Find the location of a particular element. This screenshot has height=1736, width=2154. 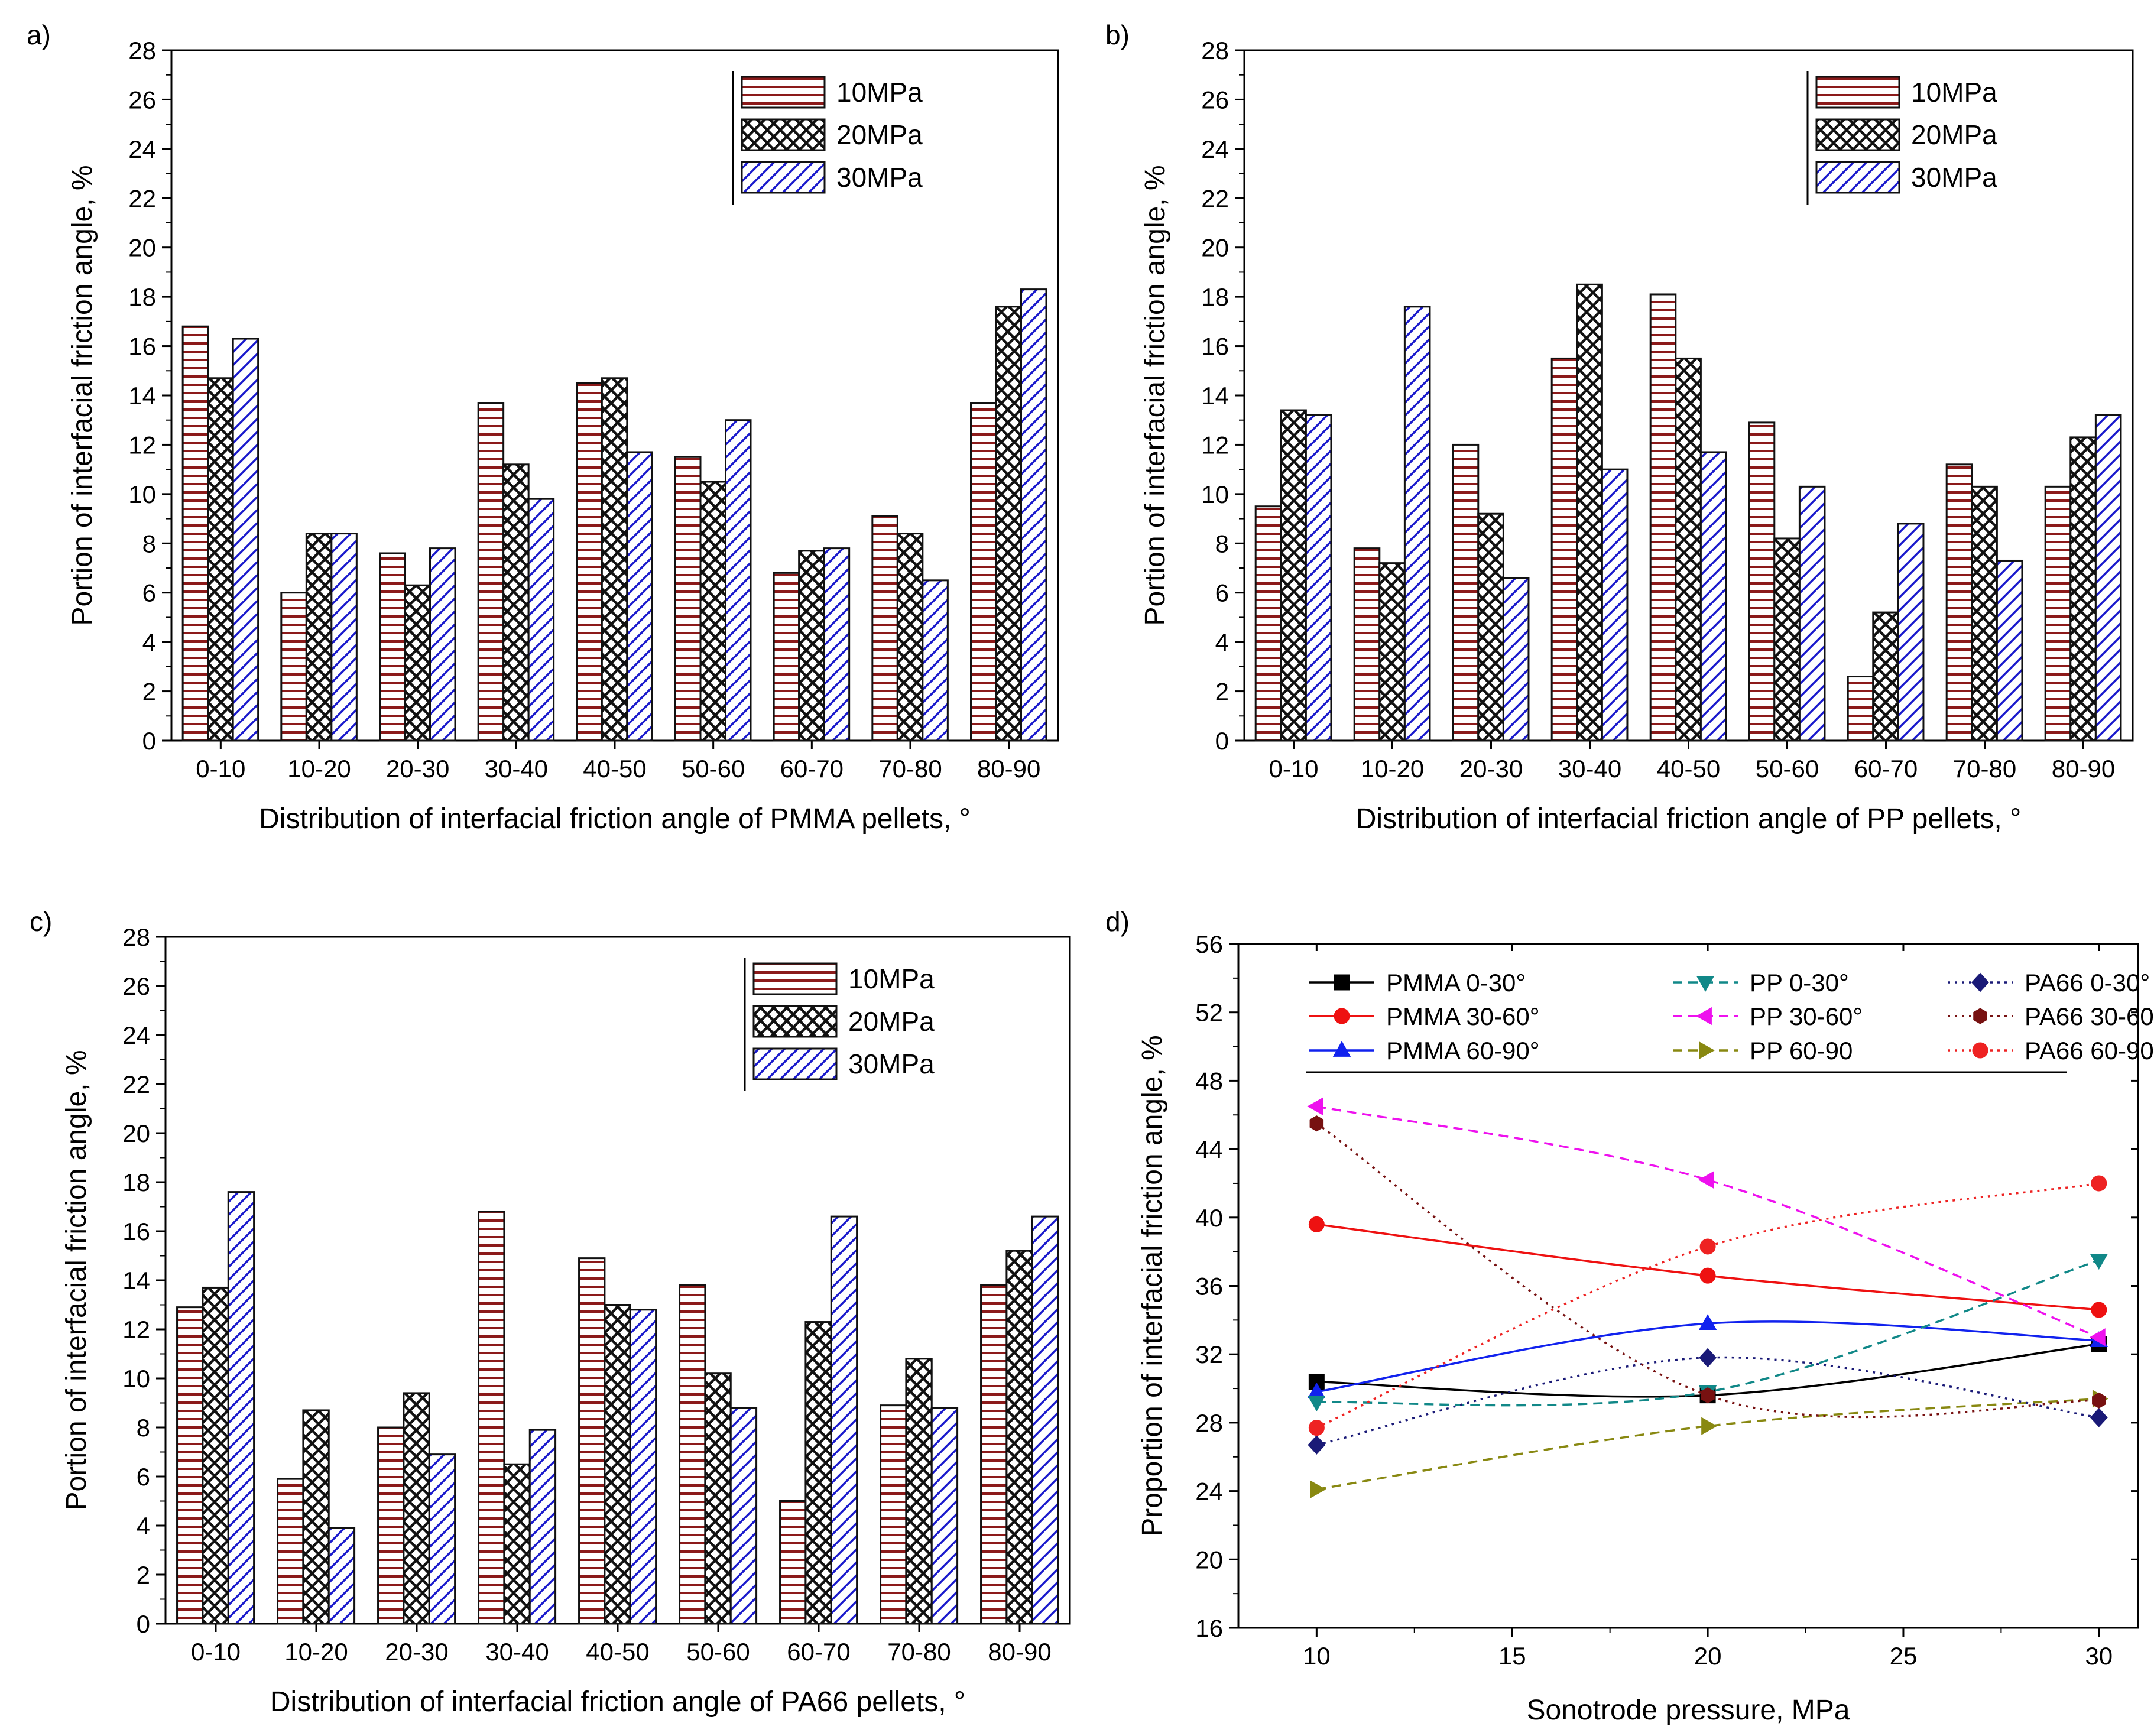

y-tick-label-2: 24 is located at coordinates (1209, 1491).